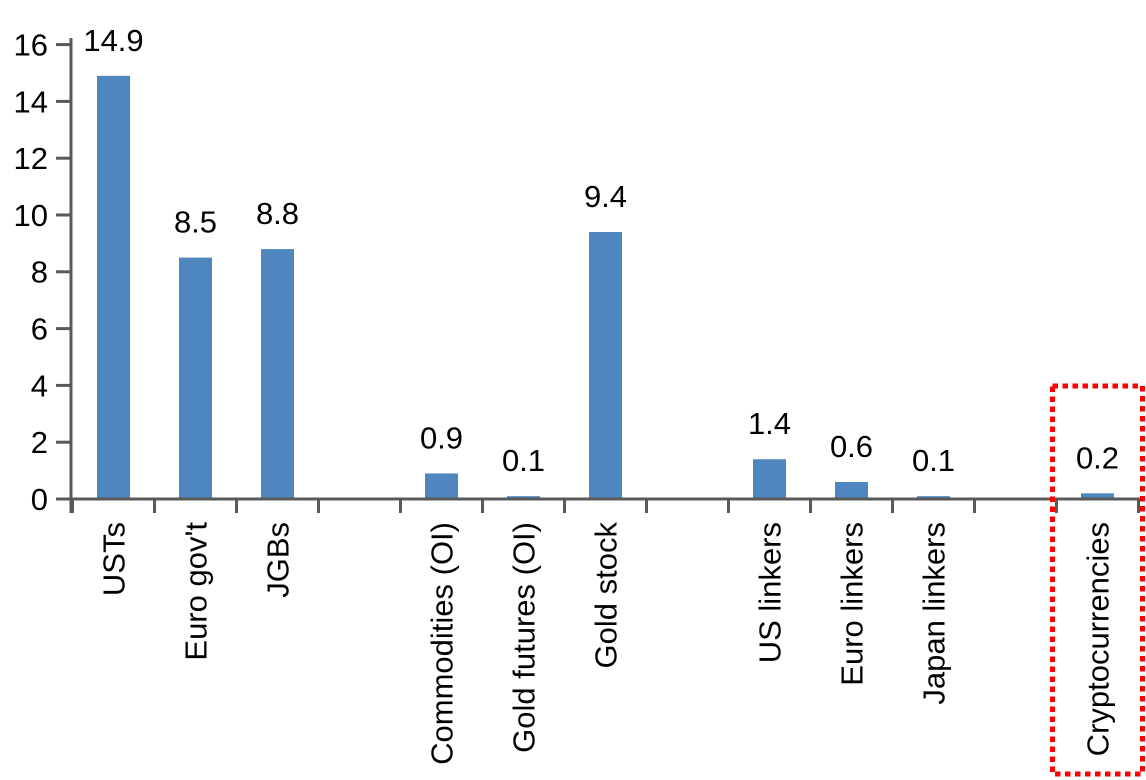 The image size is (1146, 780). I want to click on bar-value-label: 0.6, so click(851, 446).